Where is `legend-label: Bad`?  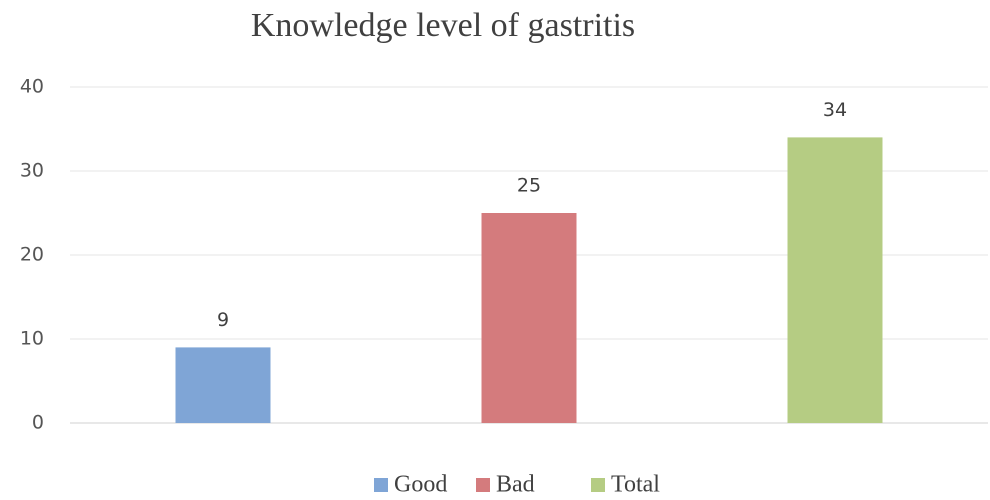 legend-label: Bad is located at coordinates (515, 485).